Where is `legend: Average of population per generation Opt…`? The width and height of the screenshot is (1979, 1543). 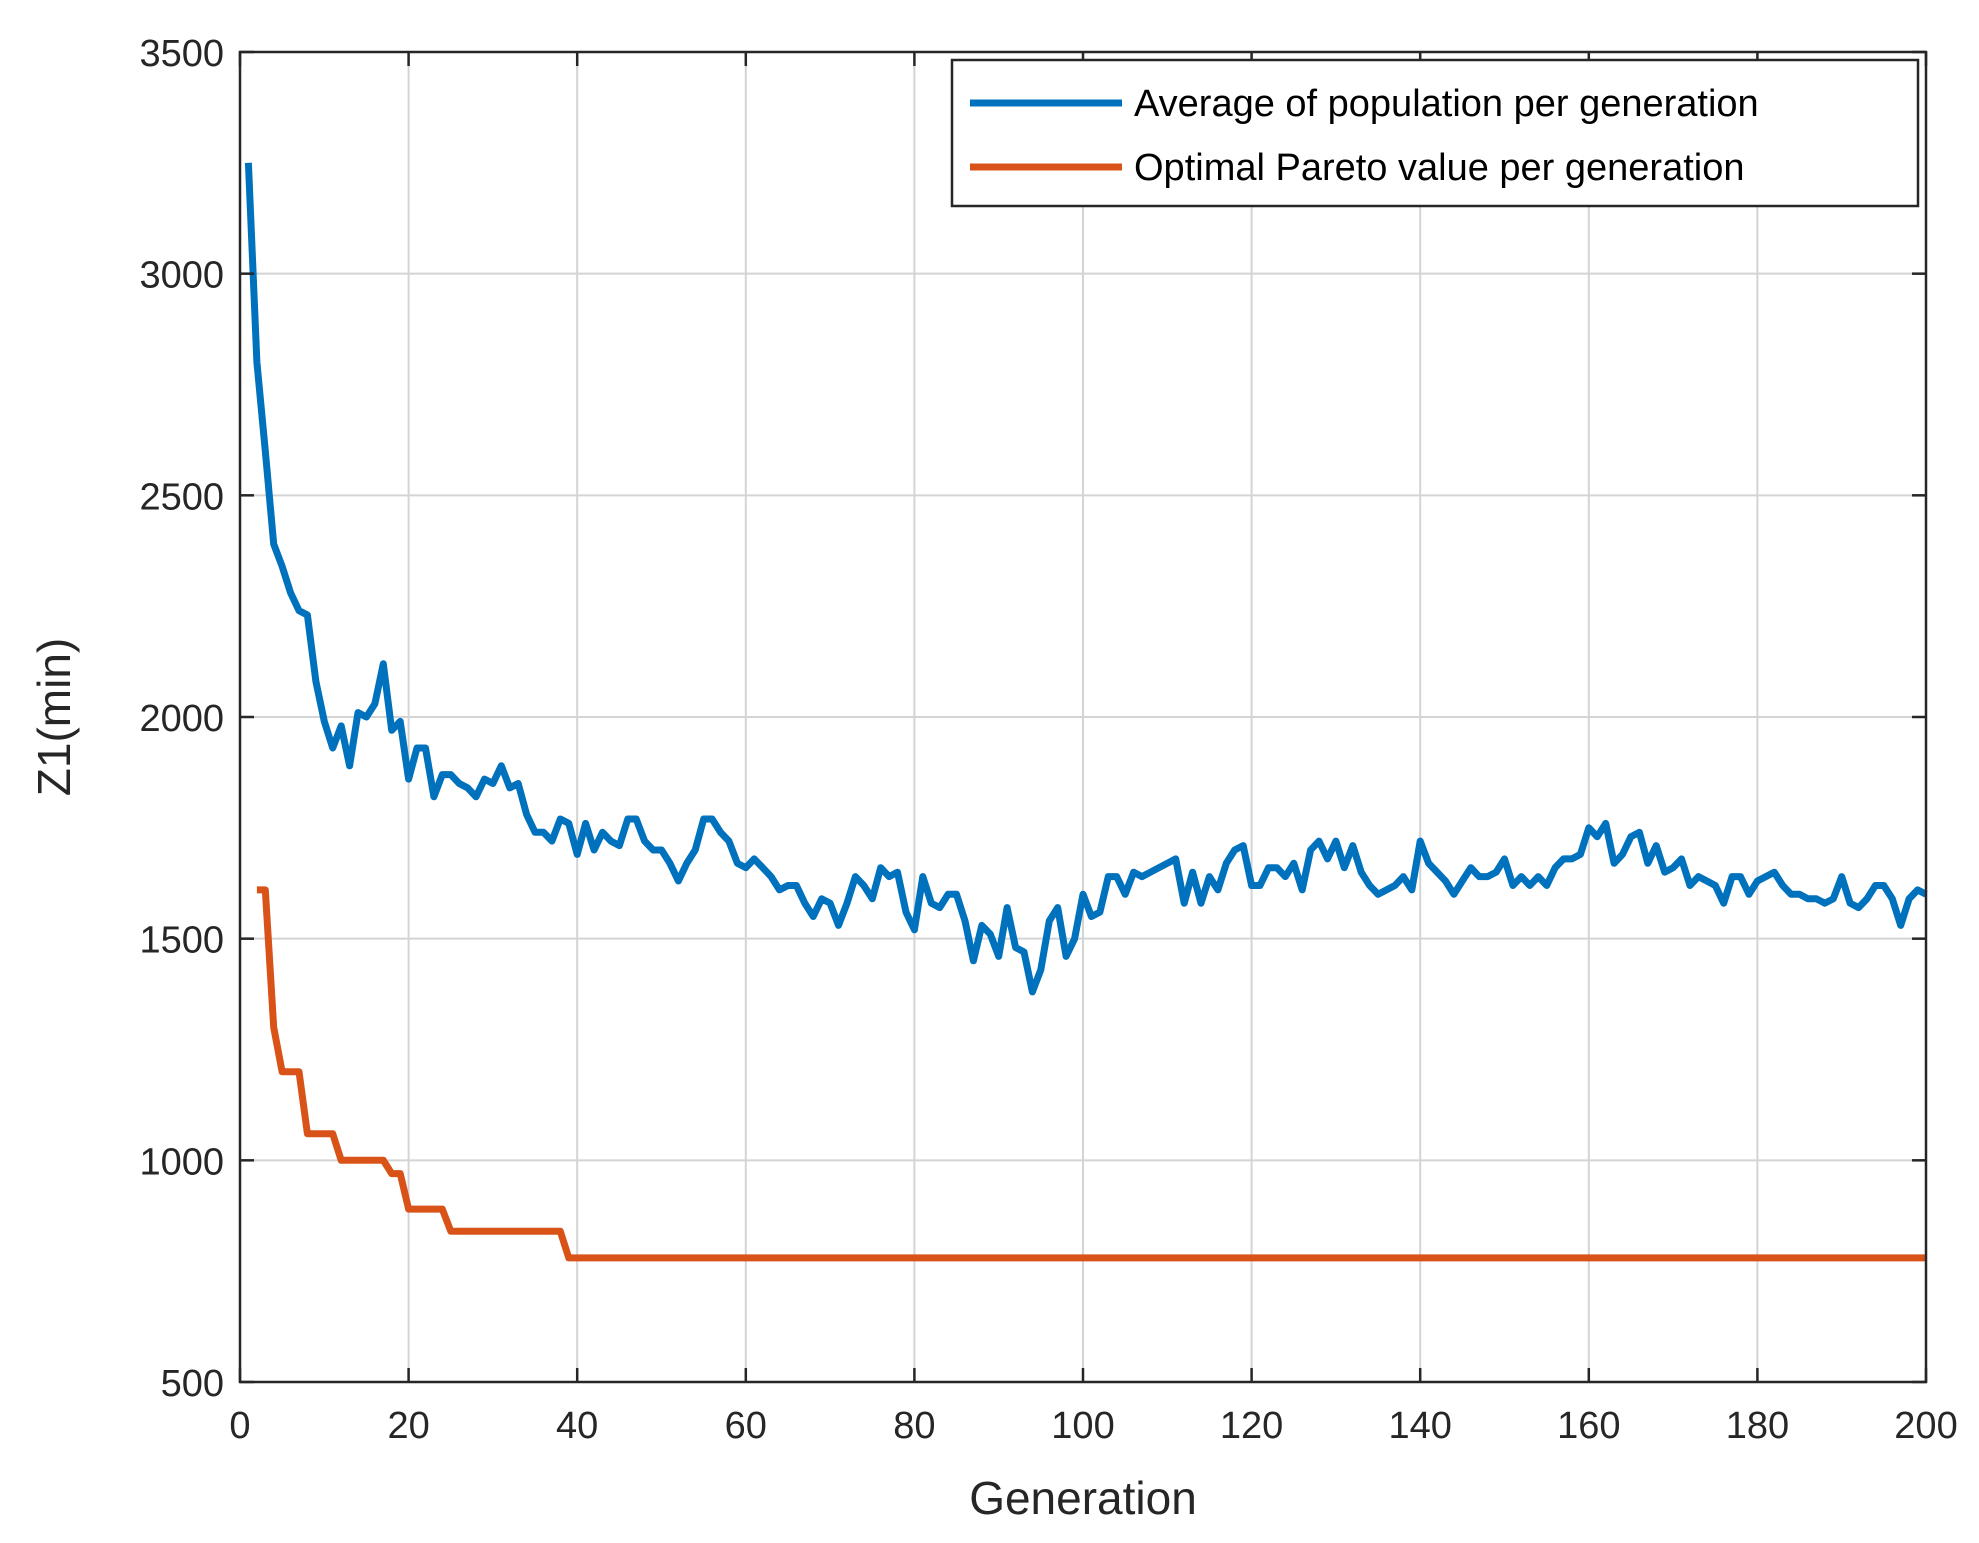 legend: Average of population per generation Opt… is located at coordinates (1435, 133).